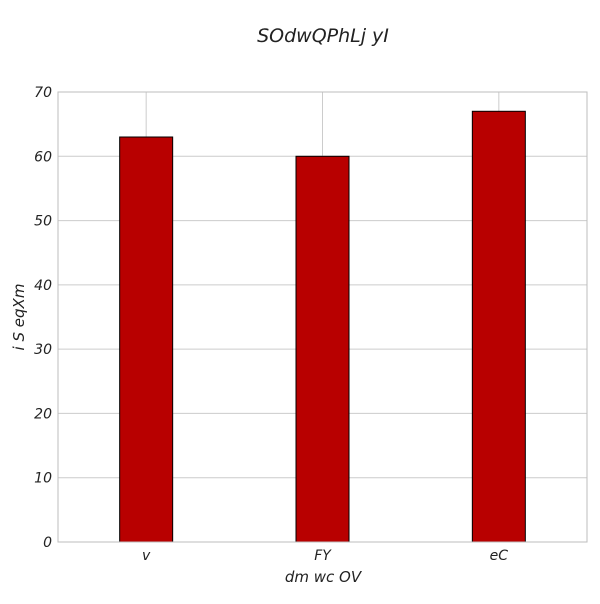 This screenshot has height=604, width=600. I want to click on y-tick-label: 20, so click(43, 414).